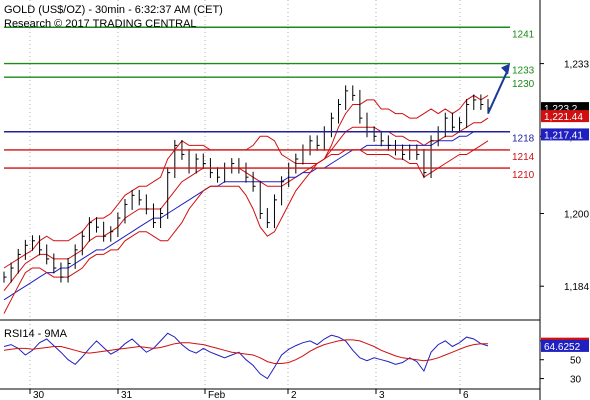  I want to click on level-label: 1233, so click(523, 71).